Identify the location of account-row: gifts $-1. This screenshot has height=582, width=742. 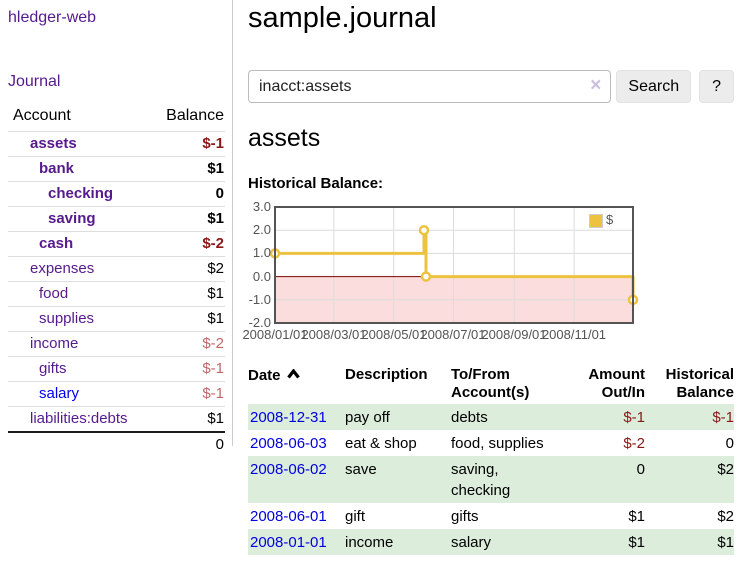
(116, 369).